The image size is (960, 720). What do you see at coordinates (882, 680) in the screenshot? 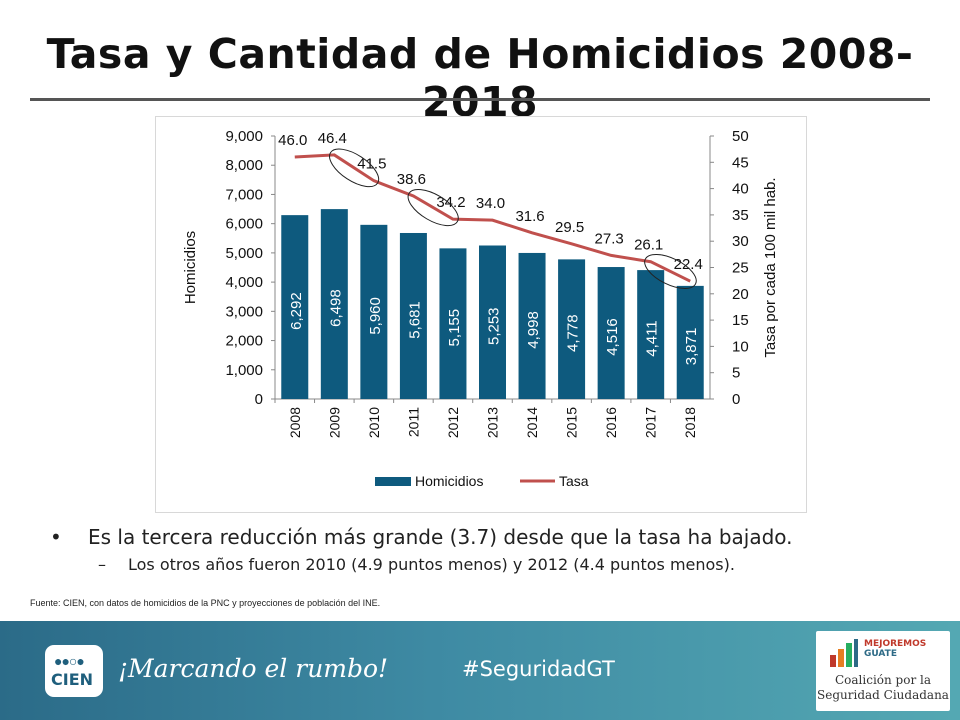
I see `coalicion-line-1: Coalición por la` at bounding box center [882, 680].